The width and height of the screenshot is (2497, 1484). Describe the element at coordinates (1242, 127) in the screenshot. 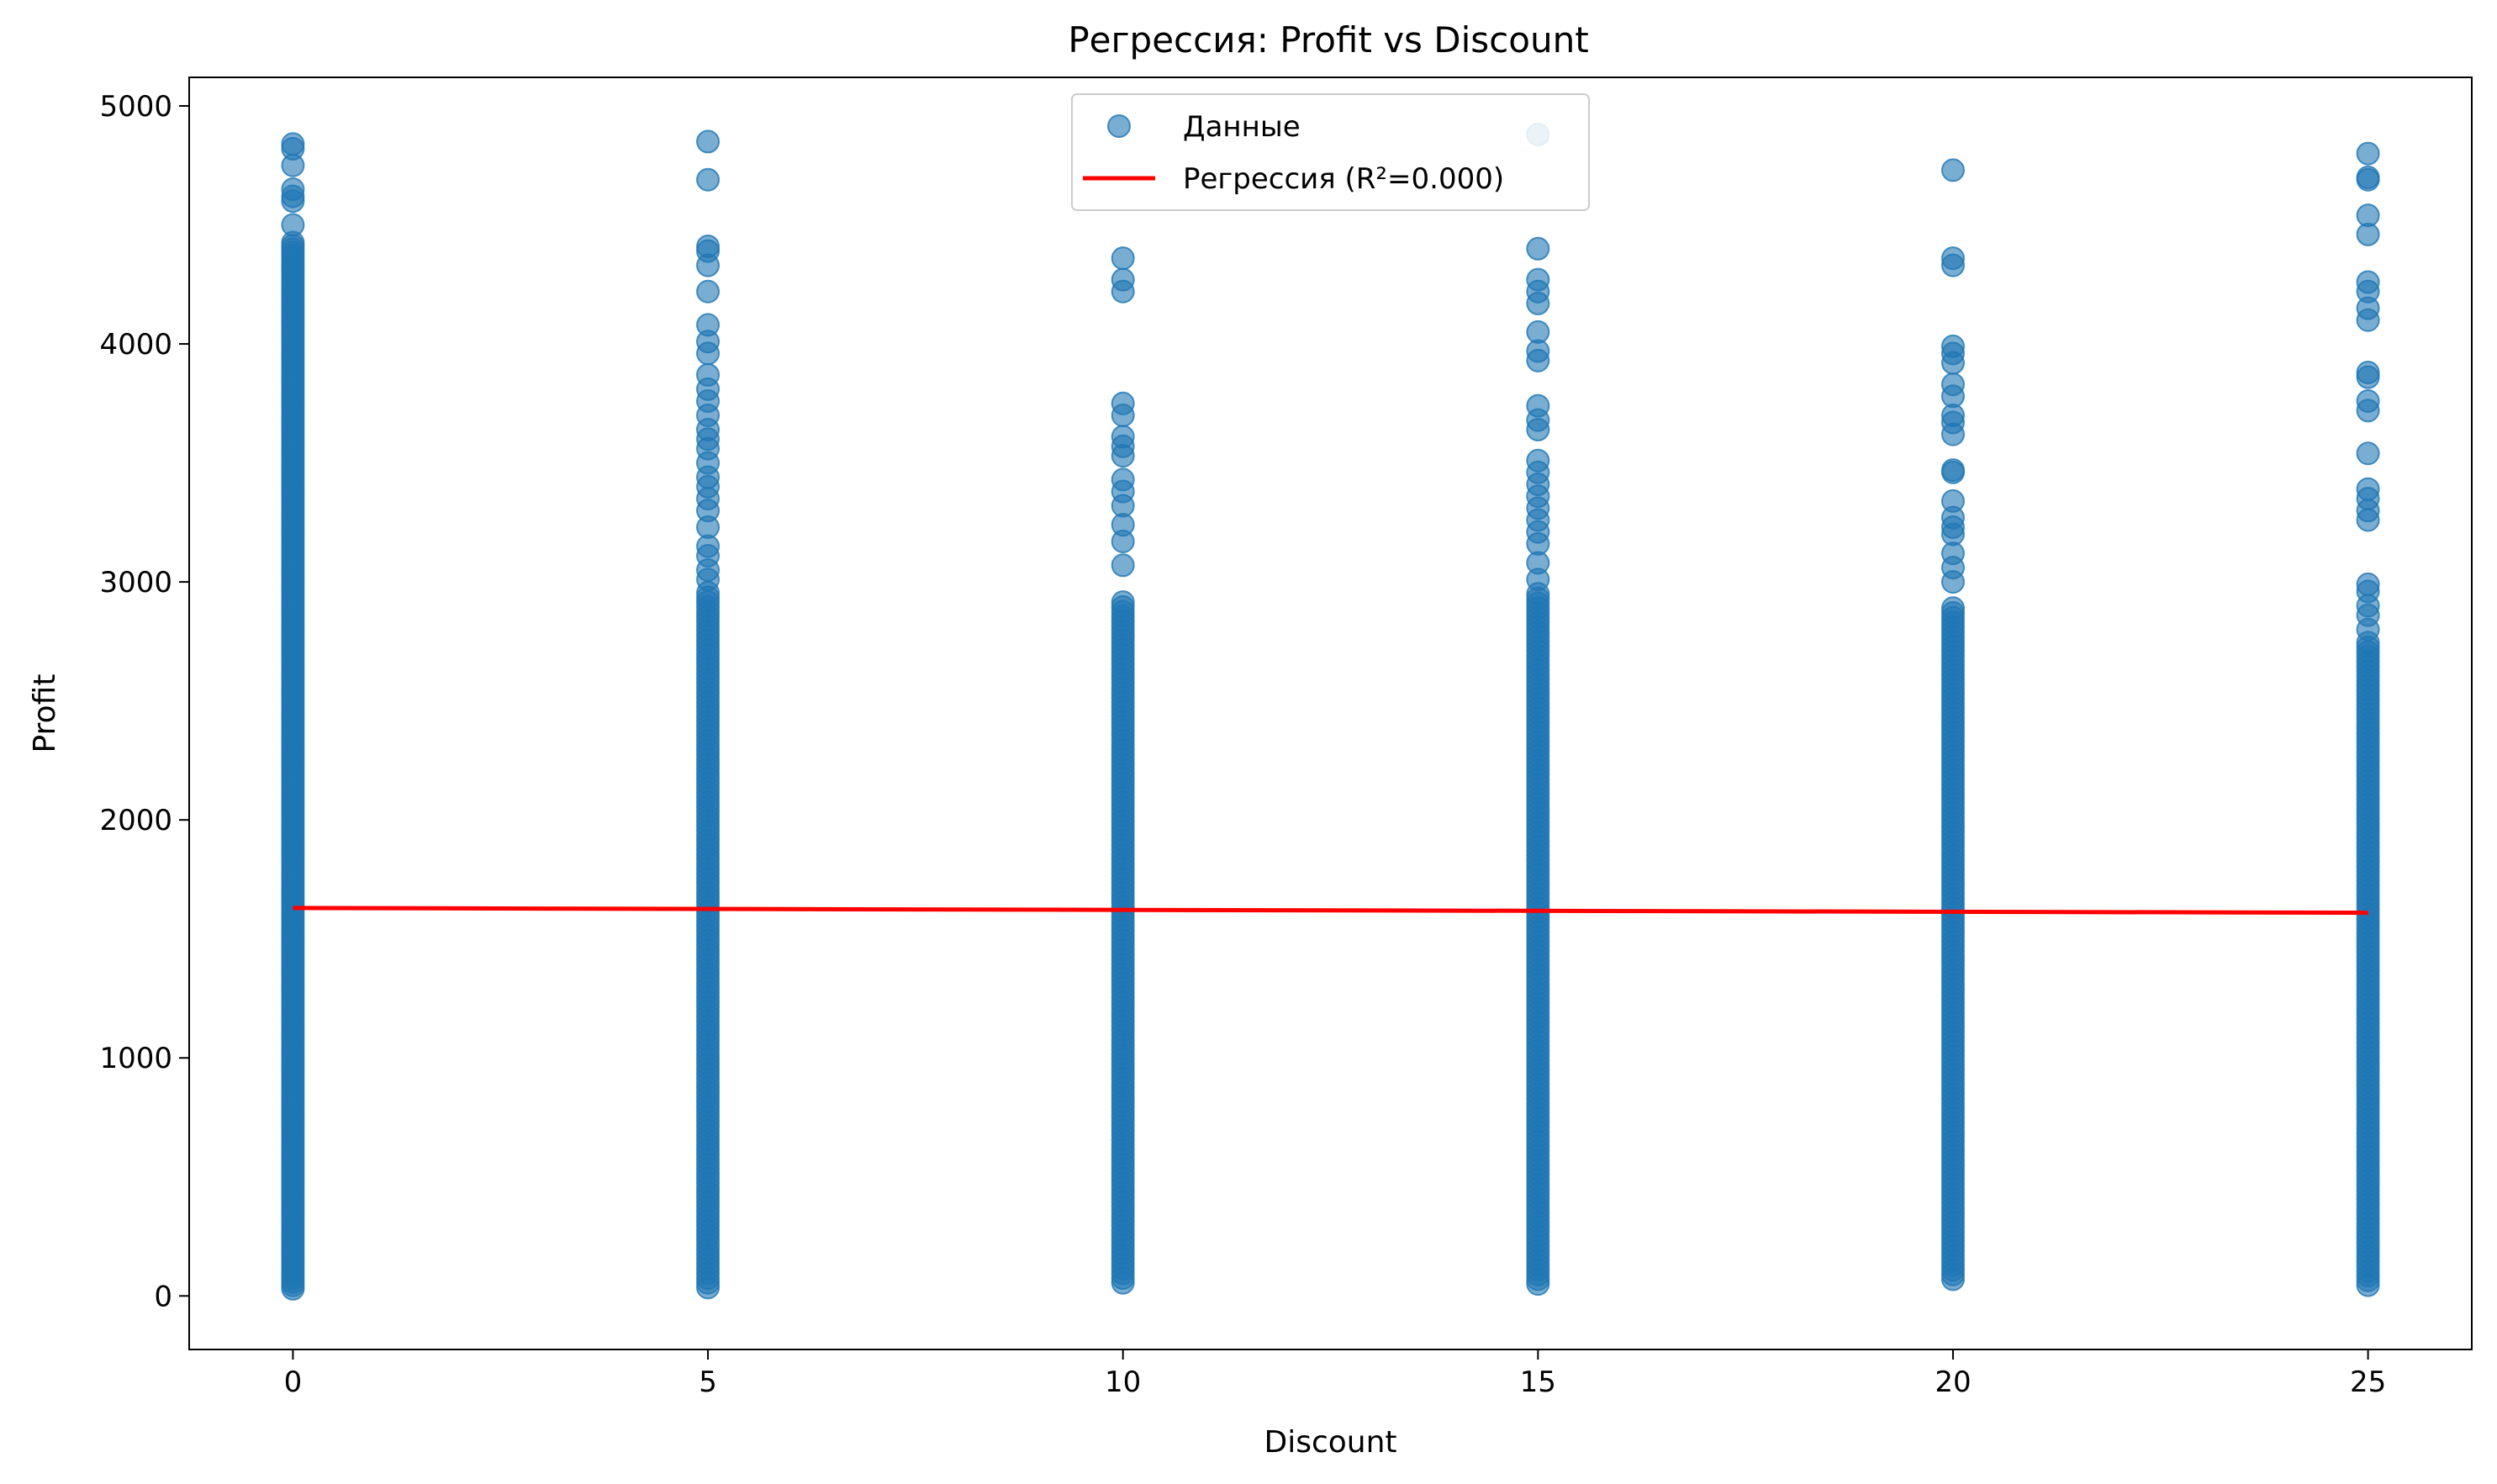

I see `legend-label-data: Данные` at that location.